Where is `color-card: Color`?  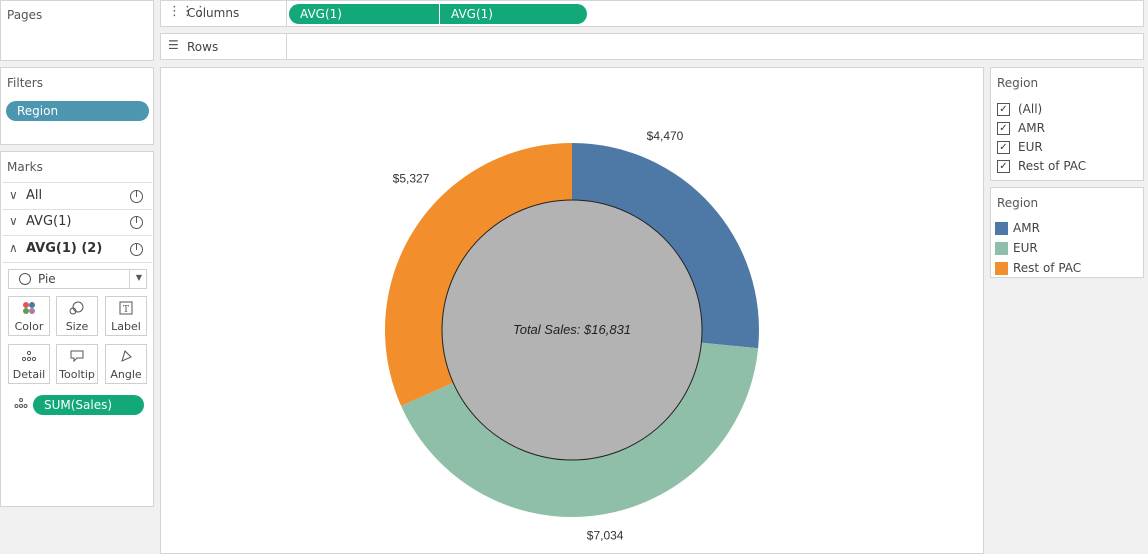
color-card: Color is located at coordinates (29, 316).